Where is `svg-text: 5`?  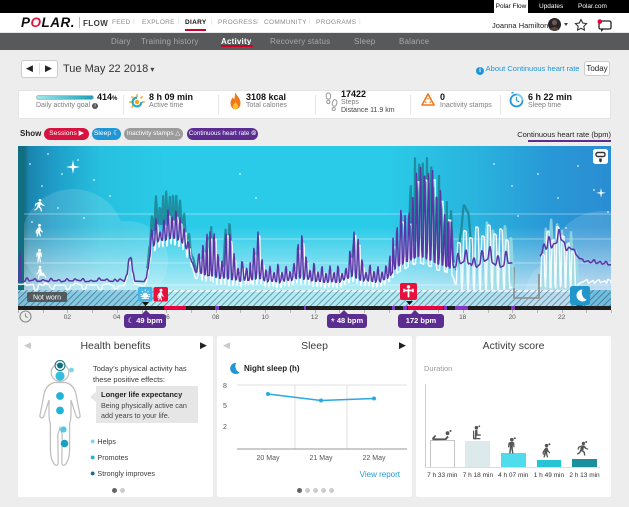
svg-text: 5 is located at coordinates (225, 406).